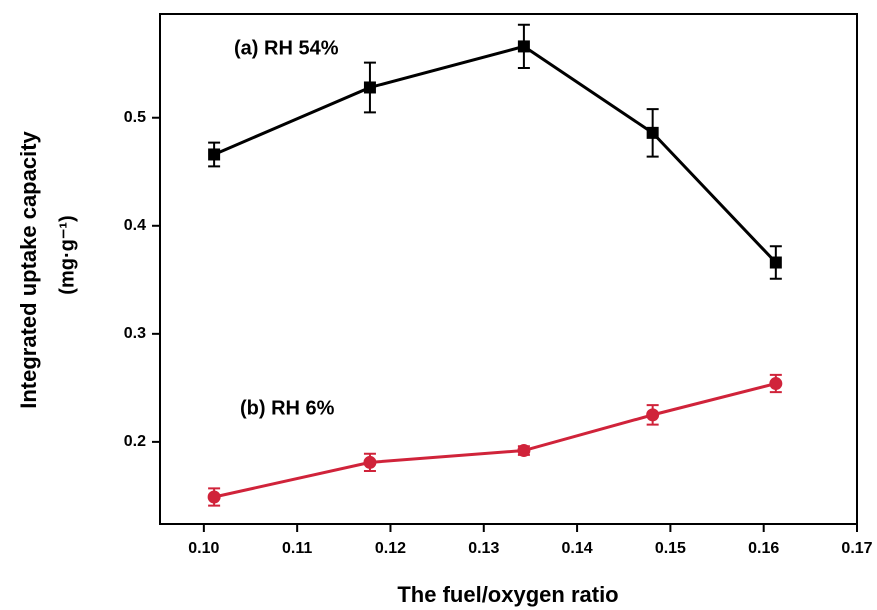 The image size is (877, 610). Describe the element at coordinates (135, 117) in the screenshot. I see `y-tick-label: 0.5` at that location.